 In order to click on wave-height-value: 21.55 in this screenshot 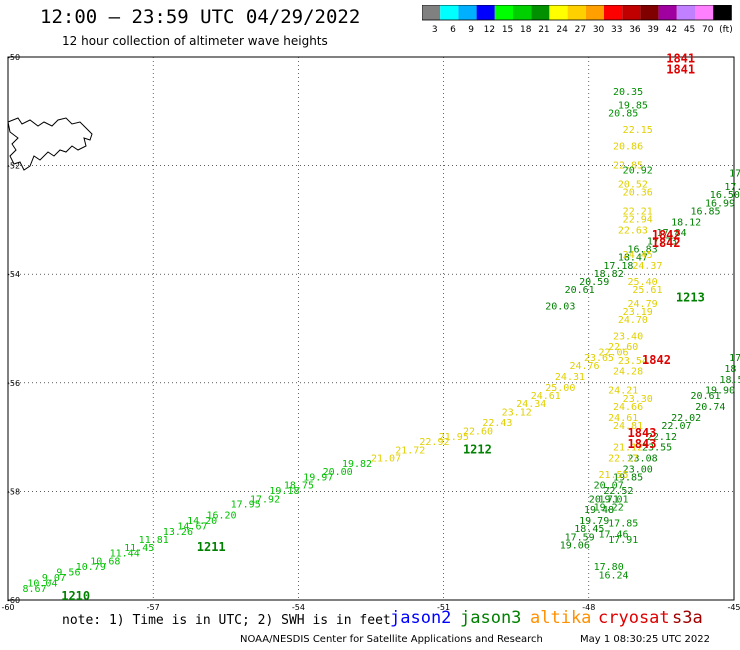, I will do `click(613, 475)`.